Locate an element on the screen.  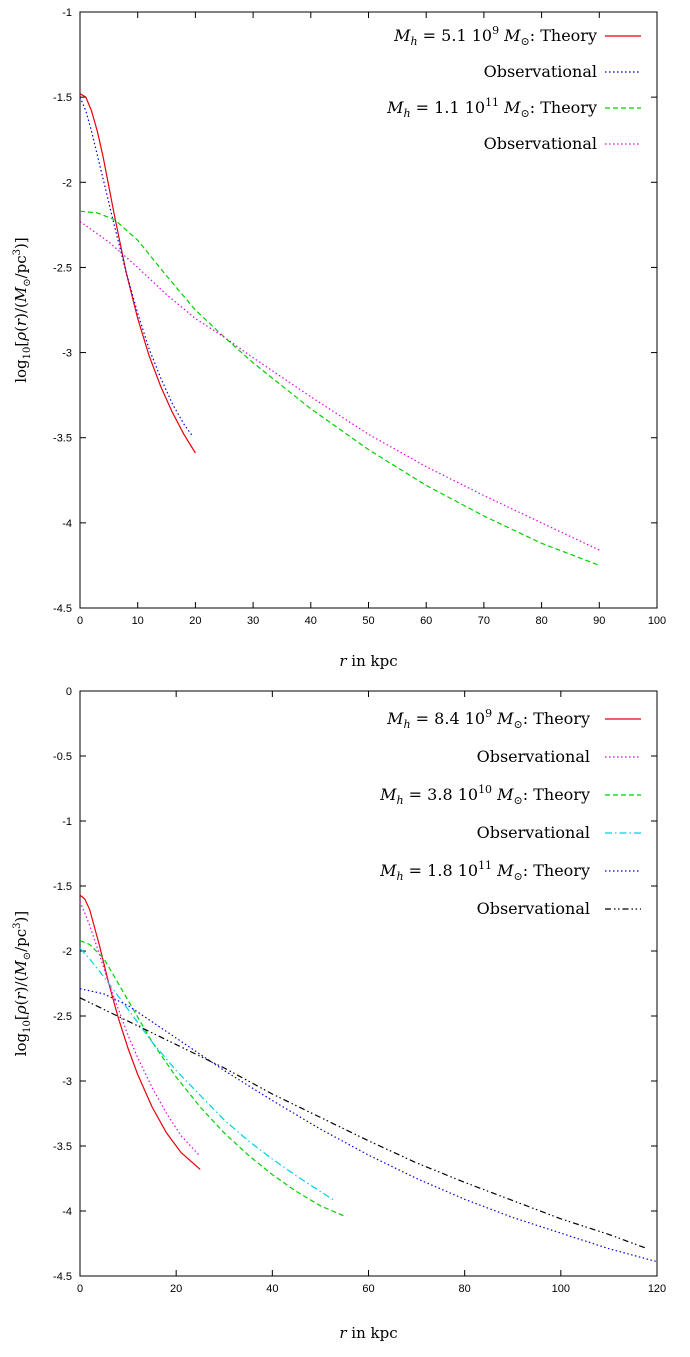
x-tick-label: 90 is located at coordinates (599, 621).